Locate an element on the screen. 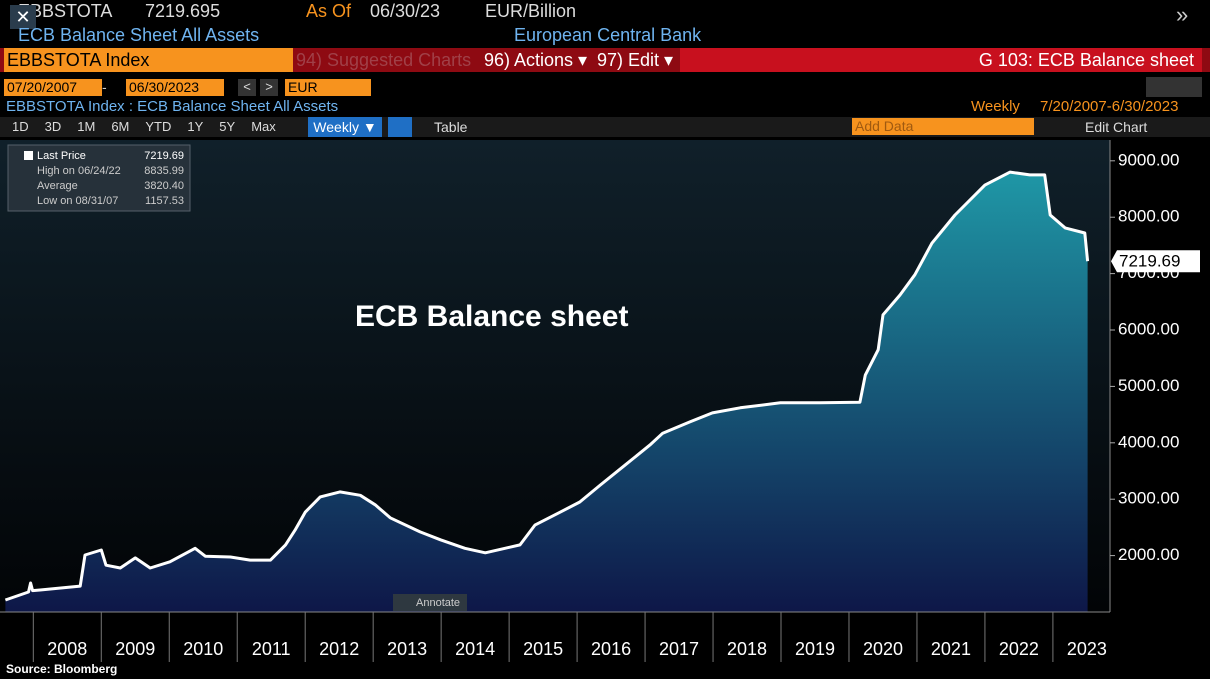  stats-box is located at coordinates (99, 178).